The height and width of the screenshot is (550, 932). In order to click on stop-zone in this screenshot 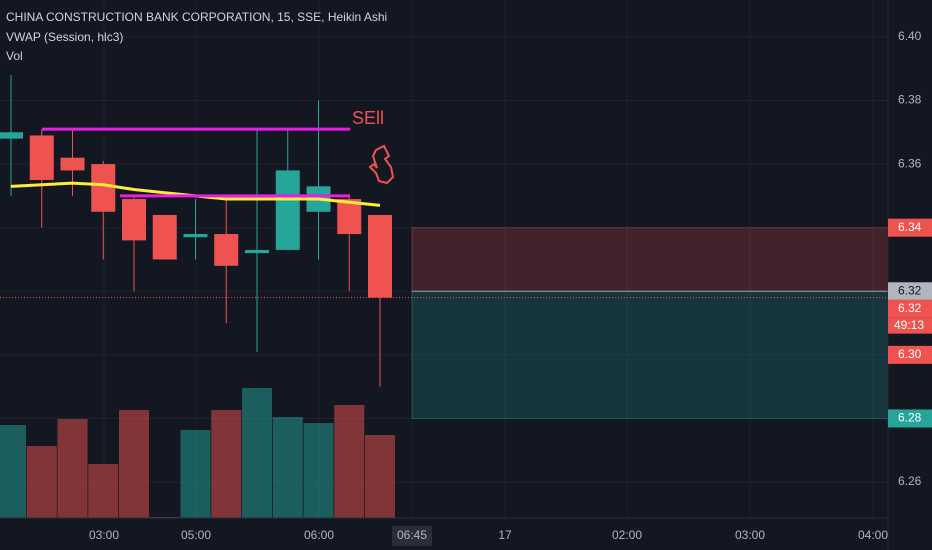, I will do `click(650, 259)`.